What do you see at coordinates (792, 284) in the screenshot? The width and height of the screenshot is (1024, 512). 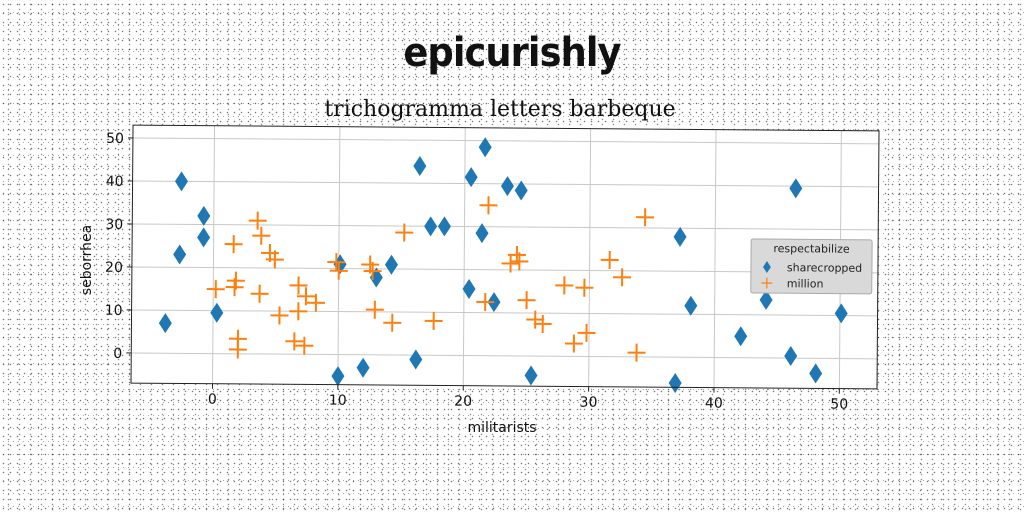 I see `legend-item: million` at bounding box center [792, 284].